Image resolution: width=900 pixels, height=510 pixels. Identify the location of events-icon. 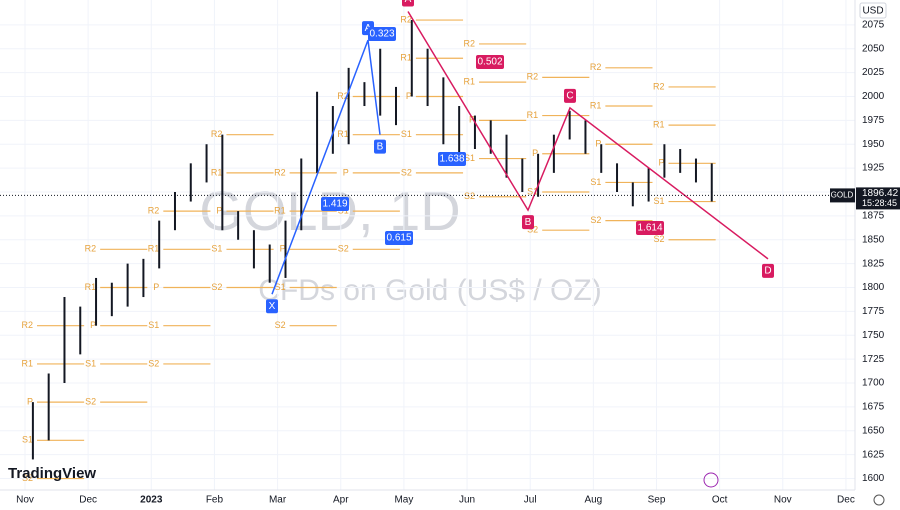
(711, 480).